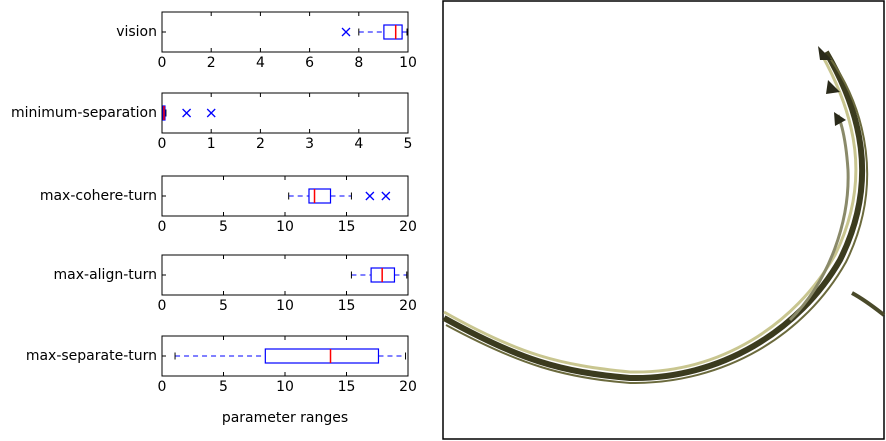  Describe the element at coordinates (832, 86) in the screenshot. I see `boid` at that location.